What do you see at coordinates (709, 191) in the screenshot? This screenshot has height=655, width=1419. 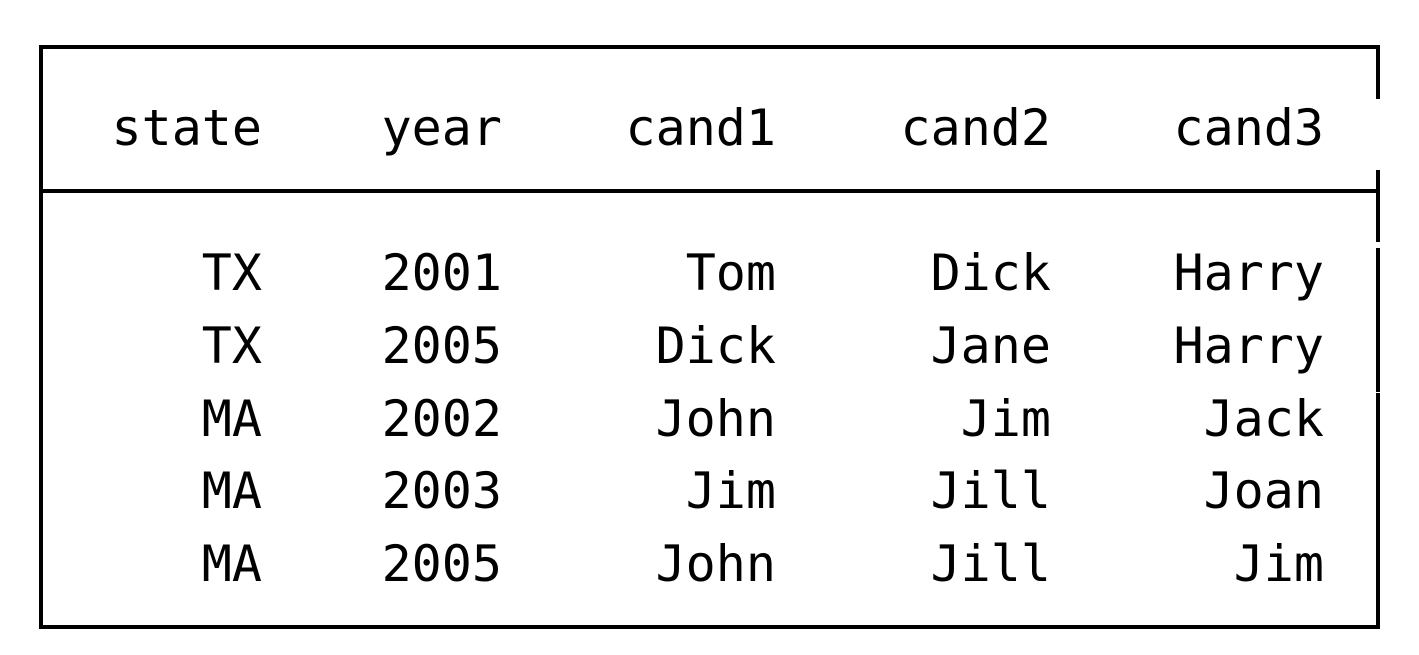 I see `header-divider` at bounding box center [709, 191].